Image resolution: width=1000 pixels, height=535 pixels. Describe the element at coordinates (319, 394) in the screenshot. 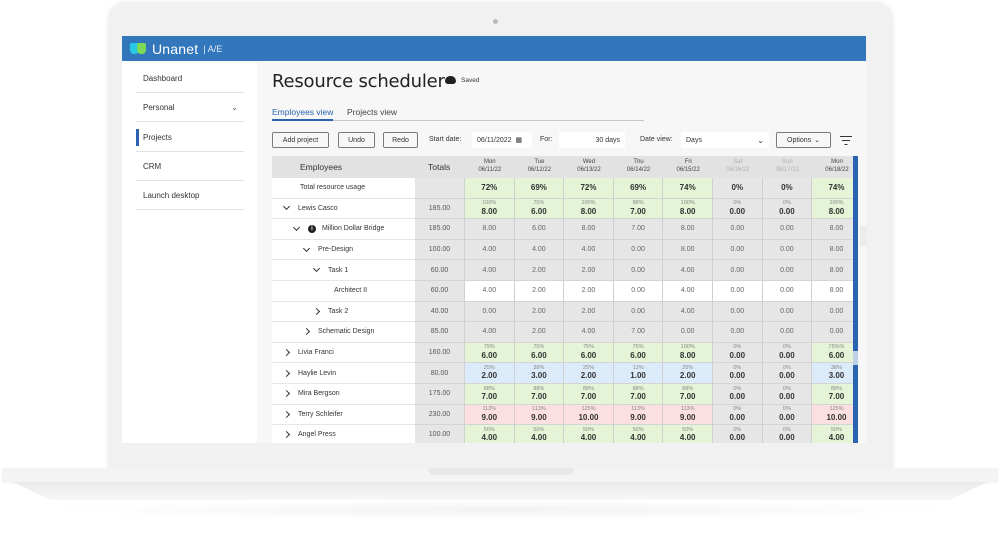

I see `row-name: Mira Bergson` at that location.